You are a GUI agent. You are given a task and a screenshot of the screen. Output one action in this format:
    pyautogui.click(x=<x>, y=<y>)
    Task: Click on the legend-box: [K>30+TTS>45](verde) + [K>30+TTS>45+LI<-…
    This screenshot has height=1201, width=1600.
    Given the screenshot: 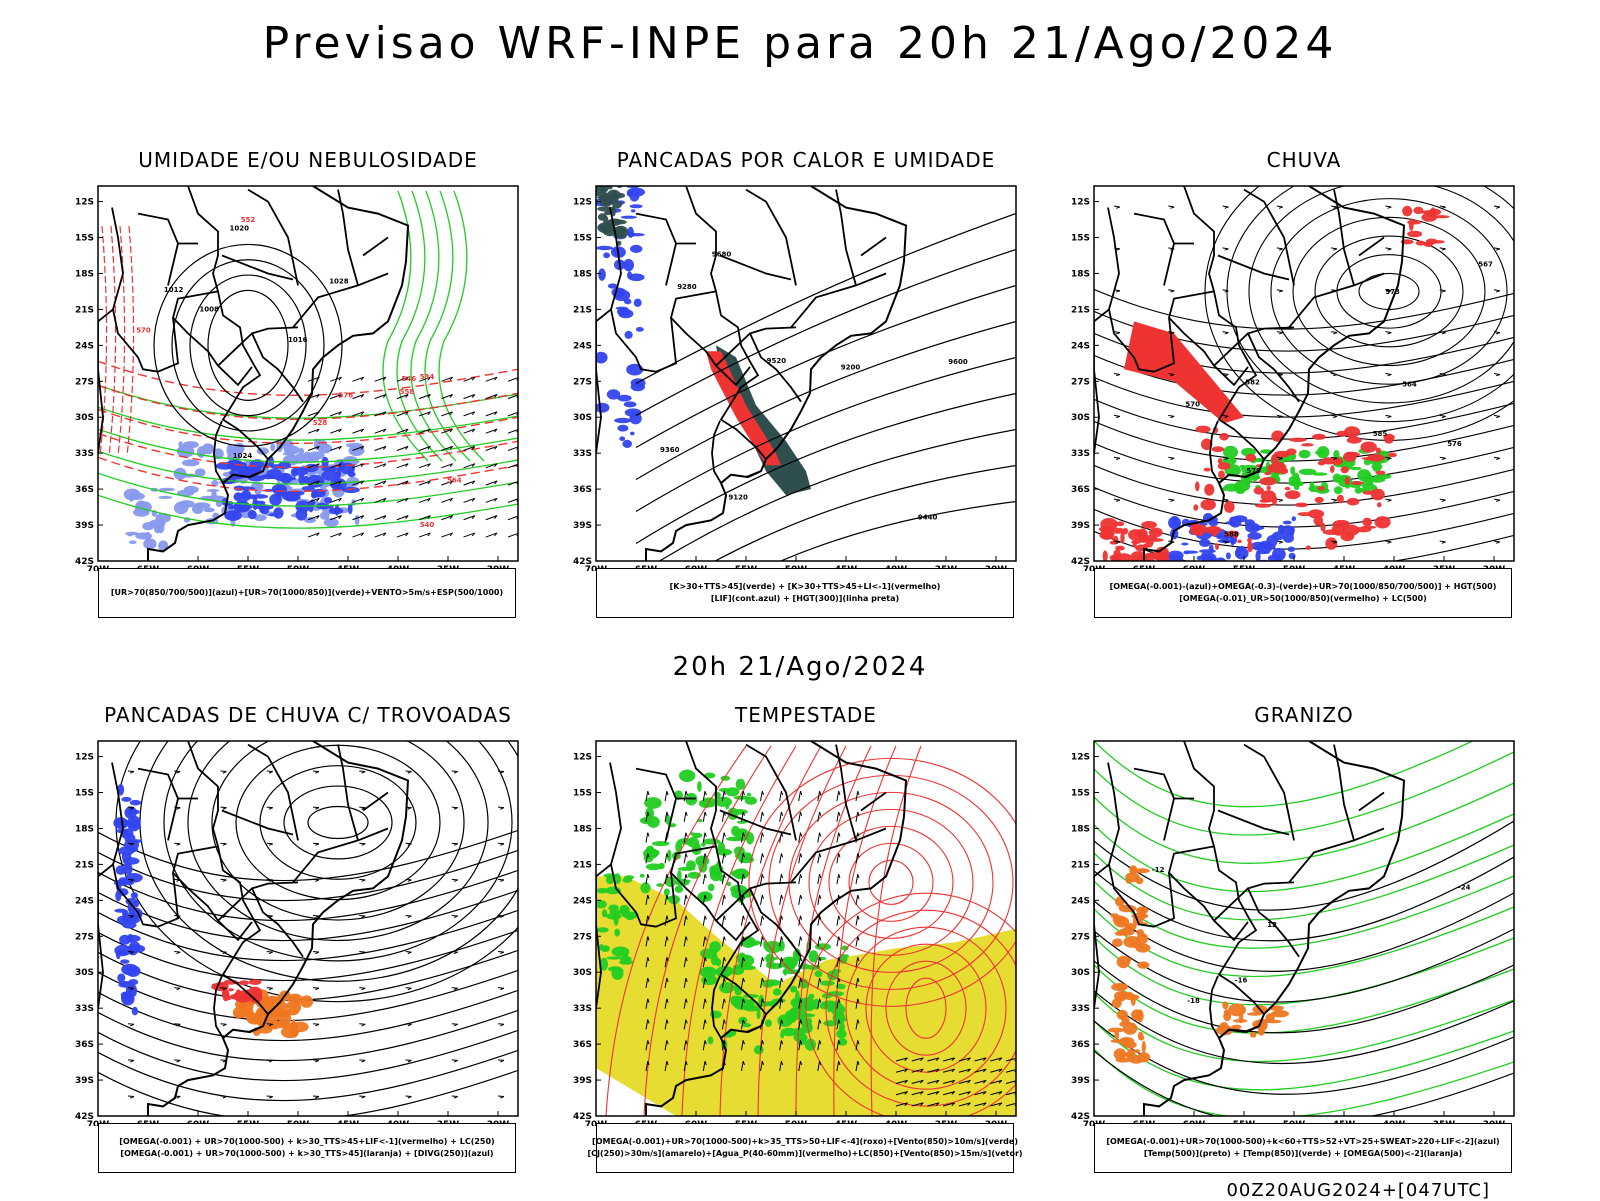 What is the action you would take?
    pyautogui.click(x=805, y=593)
    